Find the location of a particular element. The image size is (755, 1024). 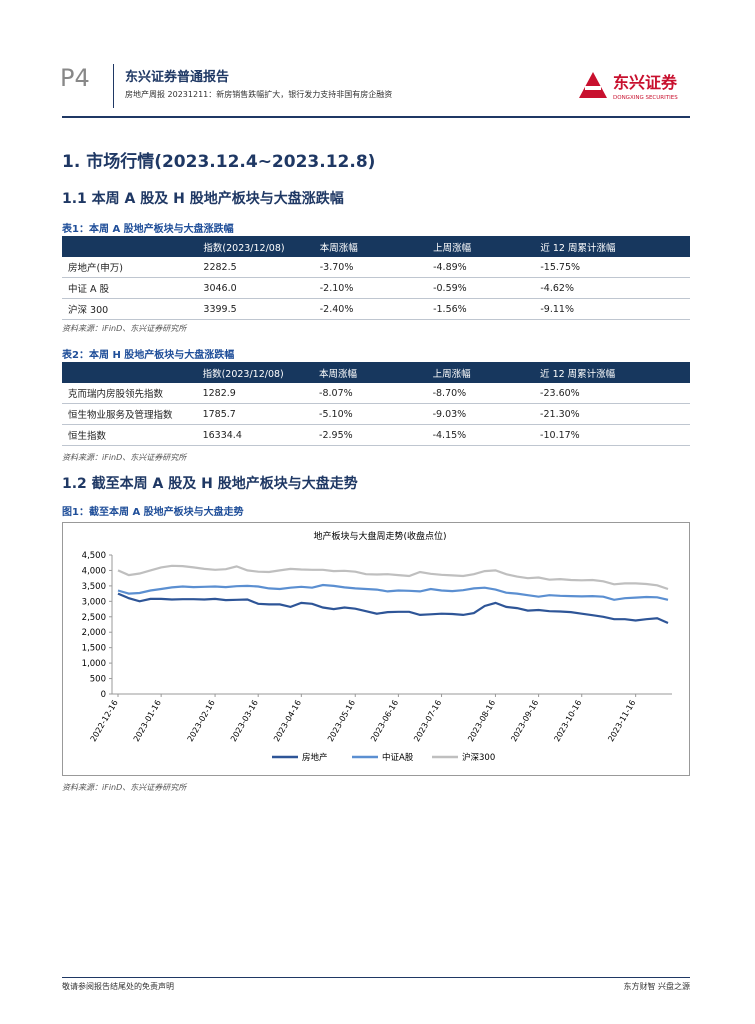

table-row: 恒生指数 16334.4 -2.95% -4.15% -10.17% is located at coordinates (376, 435).